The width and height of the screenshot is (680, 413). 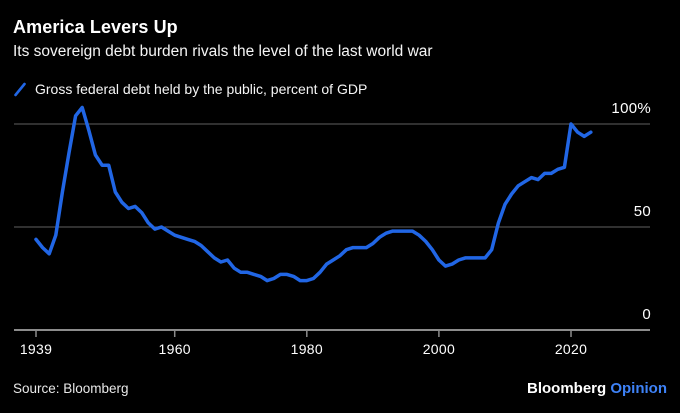 I want to click on x-axis-label: 1980, so click(x=306, y=349).